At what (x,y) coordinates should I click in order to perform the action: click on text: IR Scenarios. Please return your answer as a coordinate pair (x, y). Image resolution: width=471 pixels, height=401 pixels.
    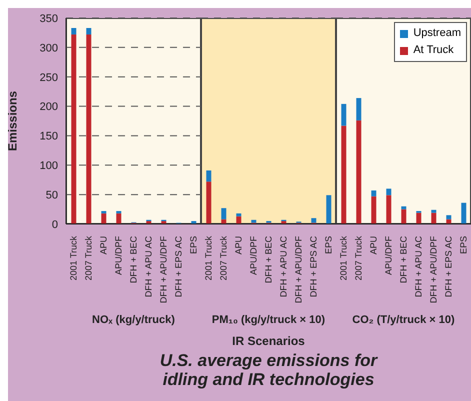
    Looking at the image, I should click on (268, 341).